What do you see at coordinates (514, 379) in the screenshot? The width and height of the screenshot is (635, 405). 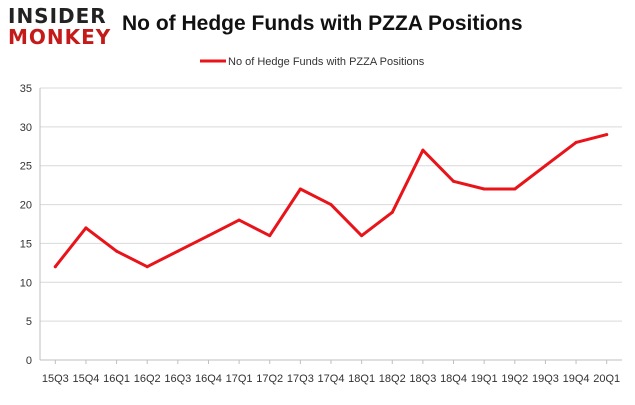 I see `x-tick-label-19Q2: 19Q2` at bounding box center [514, 379].